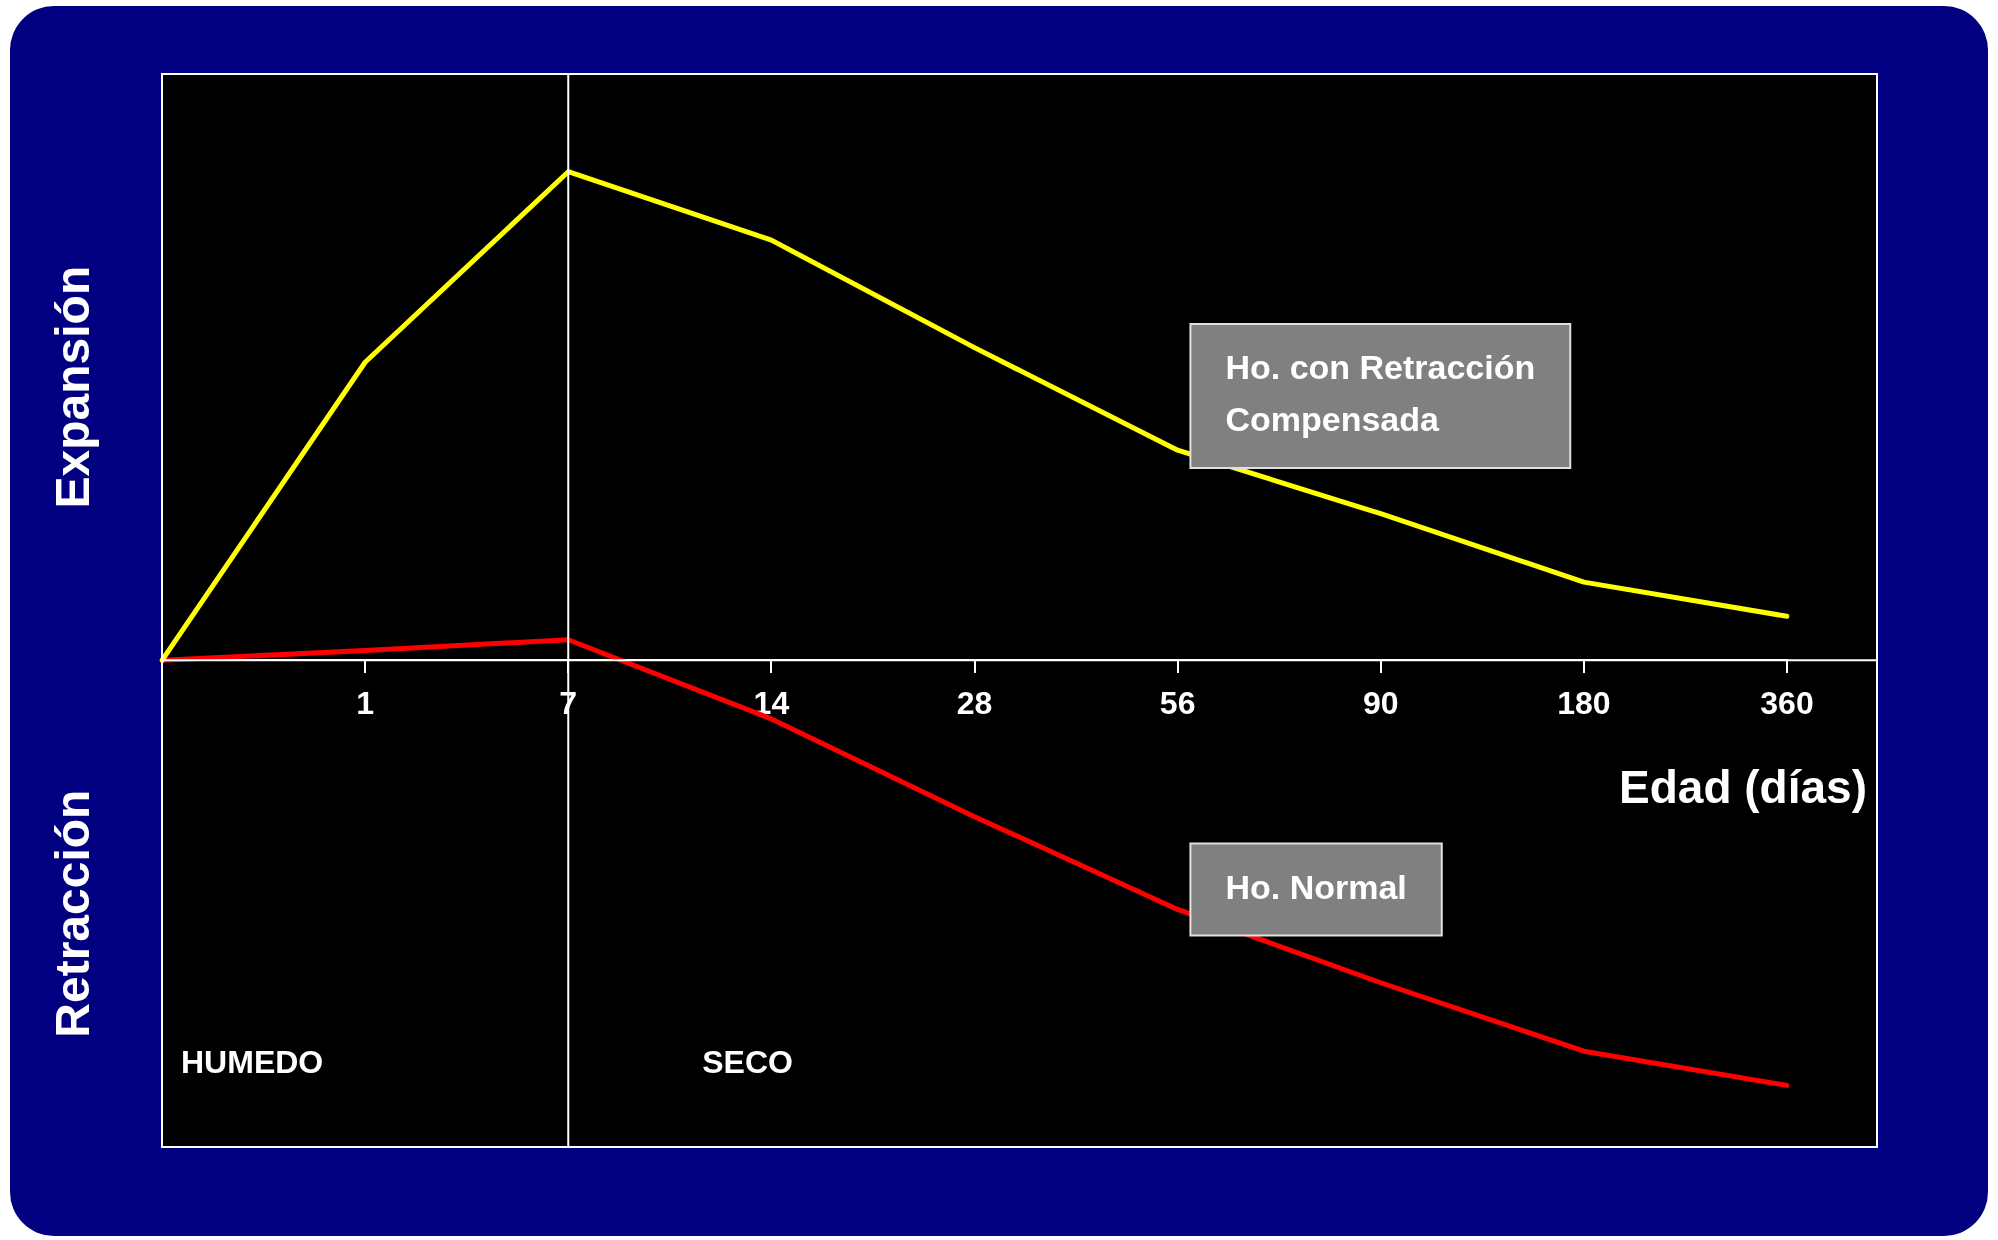  I want to click on series-label: Ho. con Retracción Compensada, so click(1380, 393).